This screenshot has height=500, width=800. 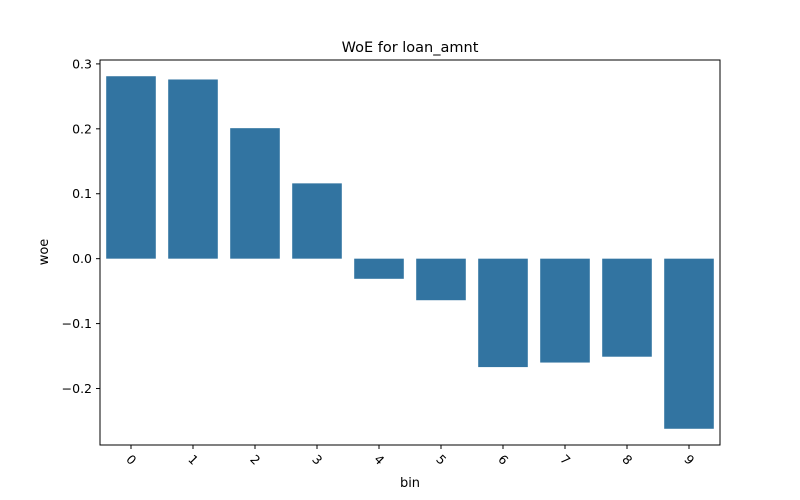 What do you see at coordinates (81, 226) in the screenshot?
I see `y-axis-ticks: −0.2 −0.1 0.0 0.1 0.2 0.3` at bounding box center [81, 226].